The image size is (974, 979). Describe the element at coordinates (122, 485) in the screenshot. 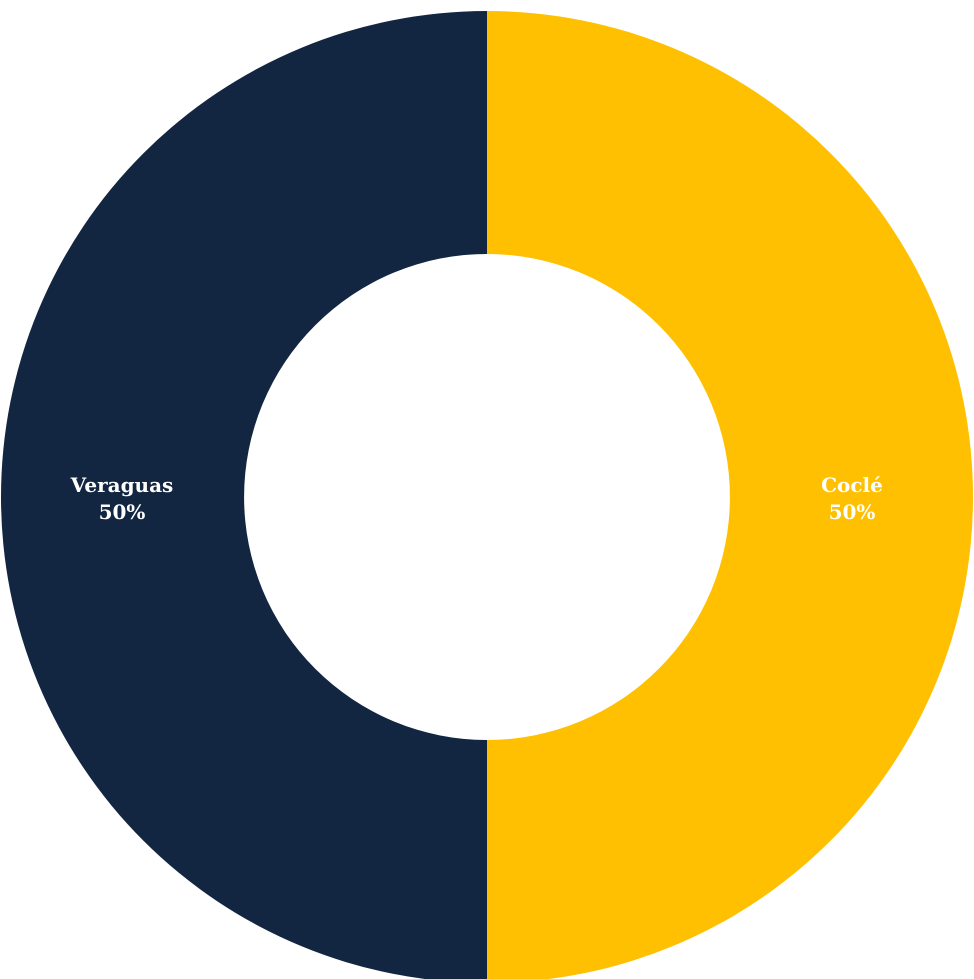

I see `slice-label-name: Veraguas` at that location.